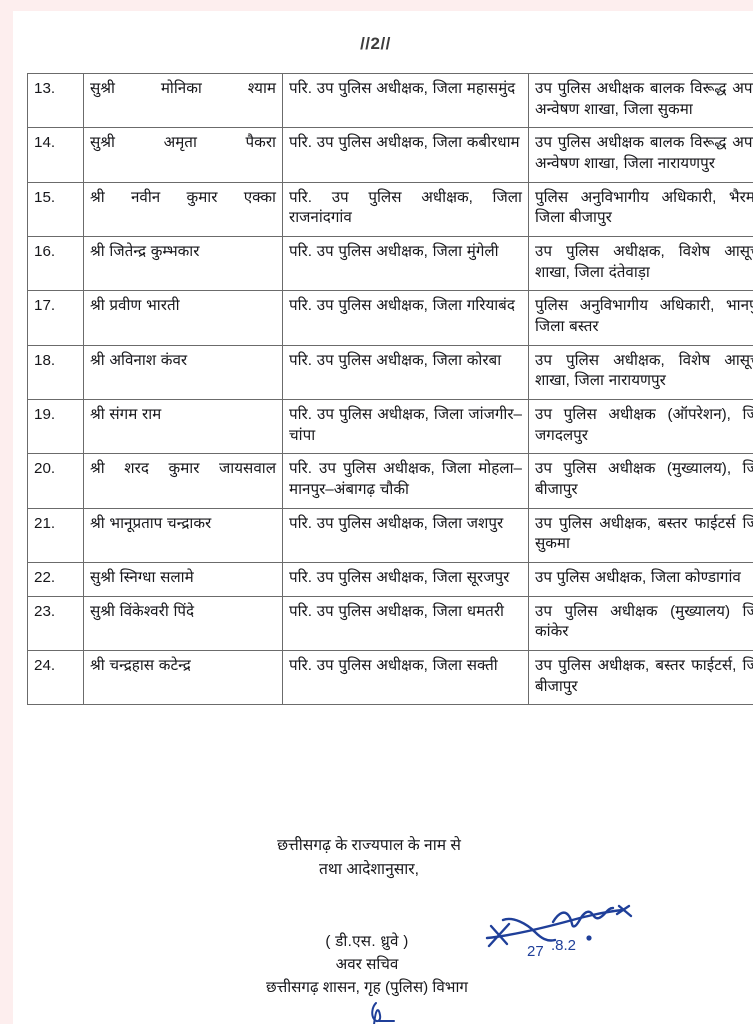  Describe the element at coordinates (55, 318) in the screenshot. I see `cell-serial-number: 17.` at that location.